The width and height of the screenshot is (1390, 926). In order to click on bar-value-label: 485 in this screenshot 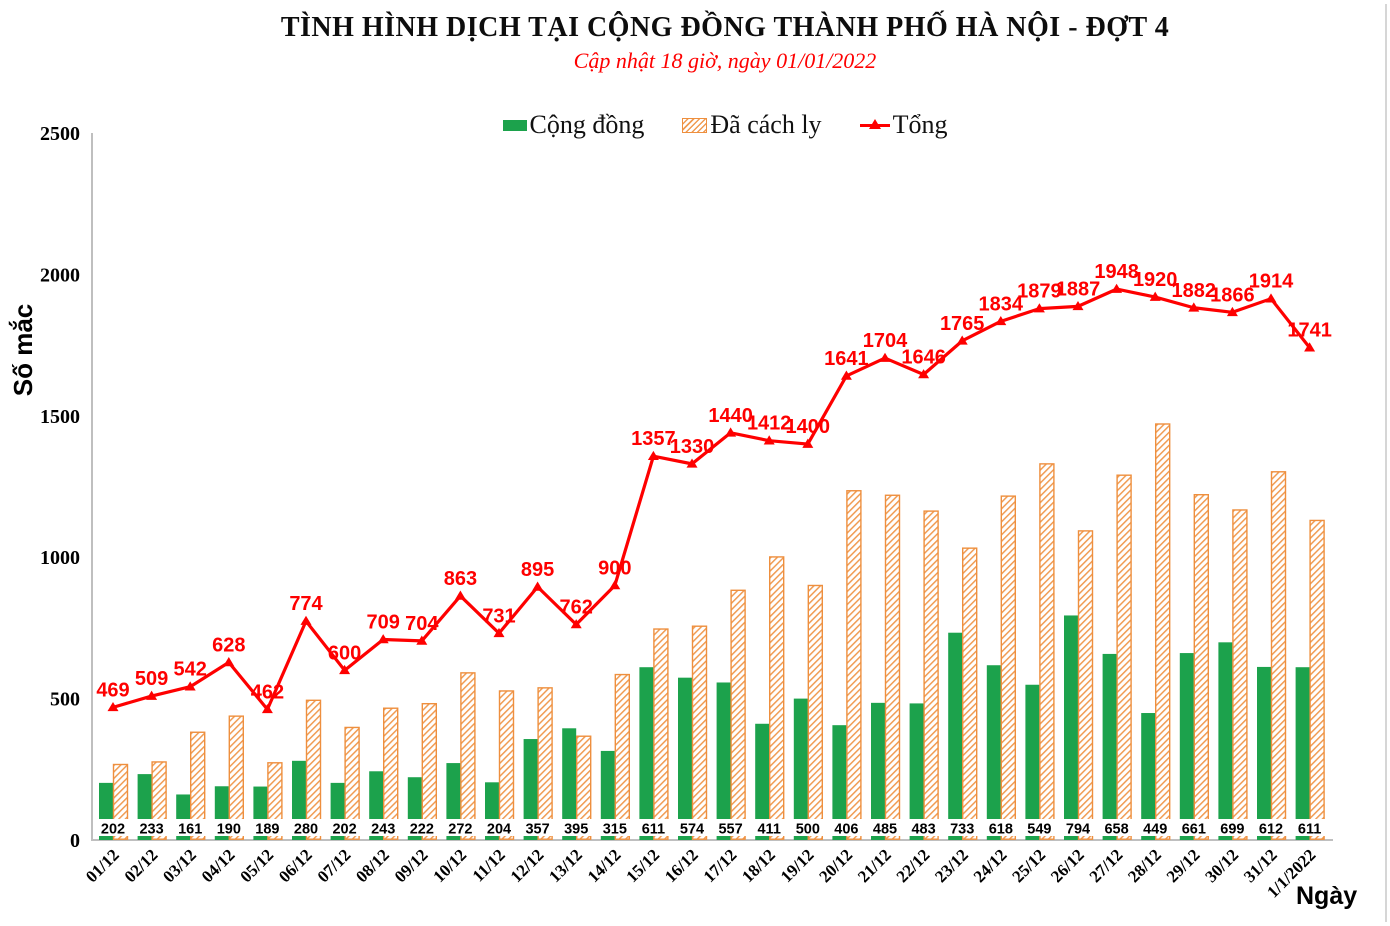, I will do `click(885, 830)`.